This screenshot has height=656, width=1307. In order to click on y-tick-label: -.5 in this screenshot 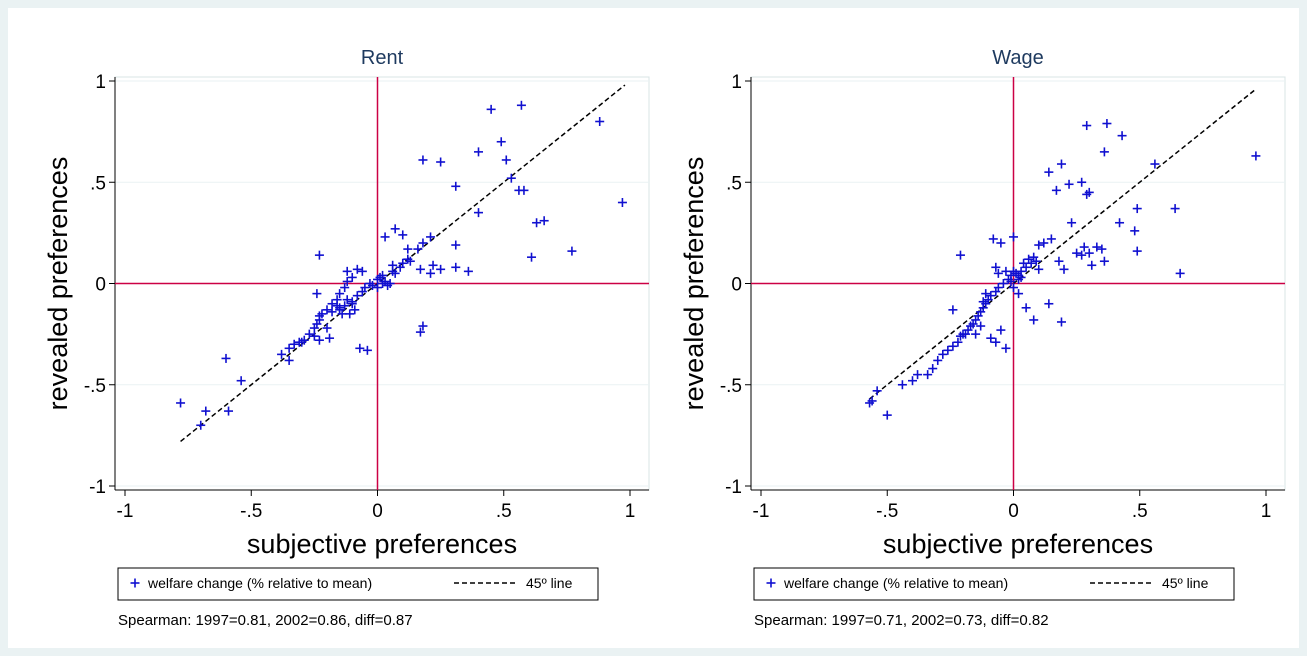, I will do `click(95, 386)`.